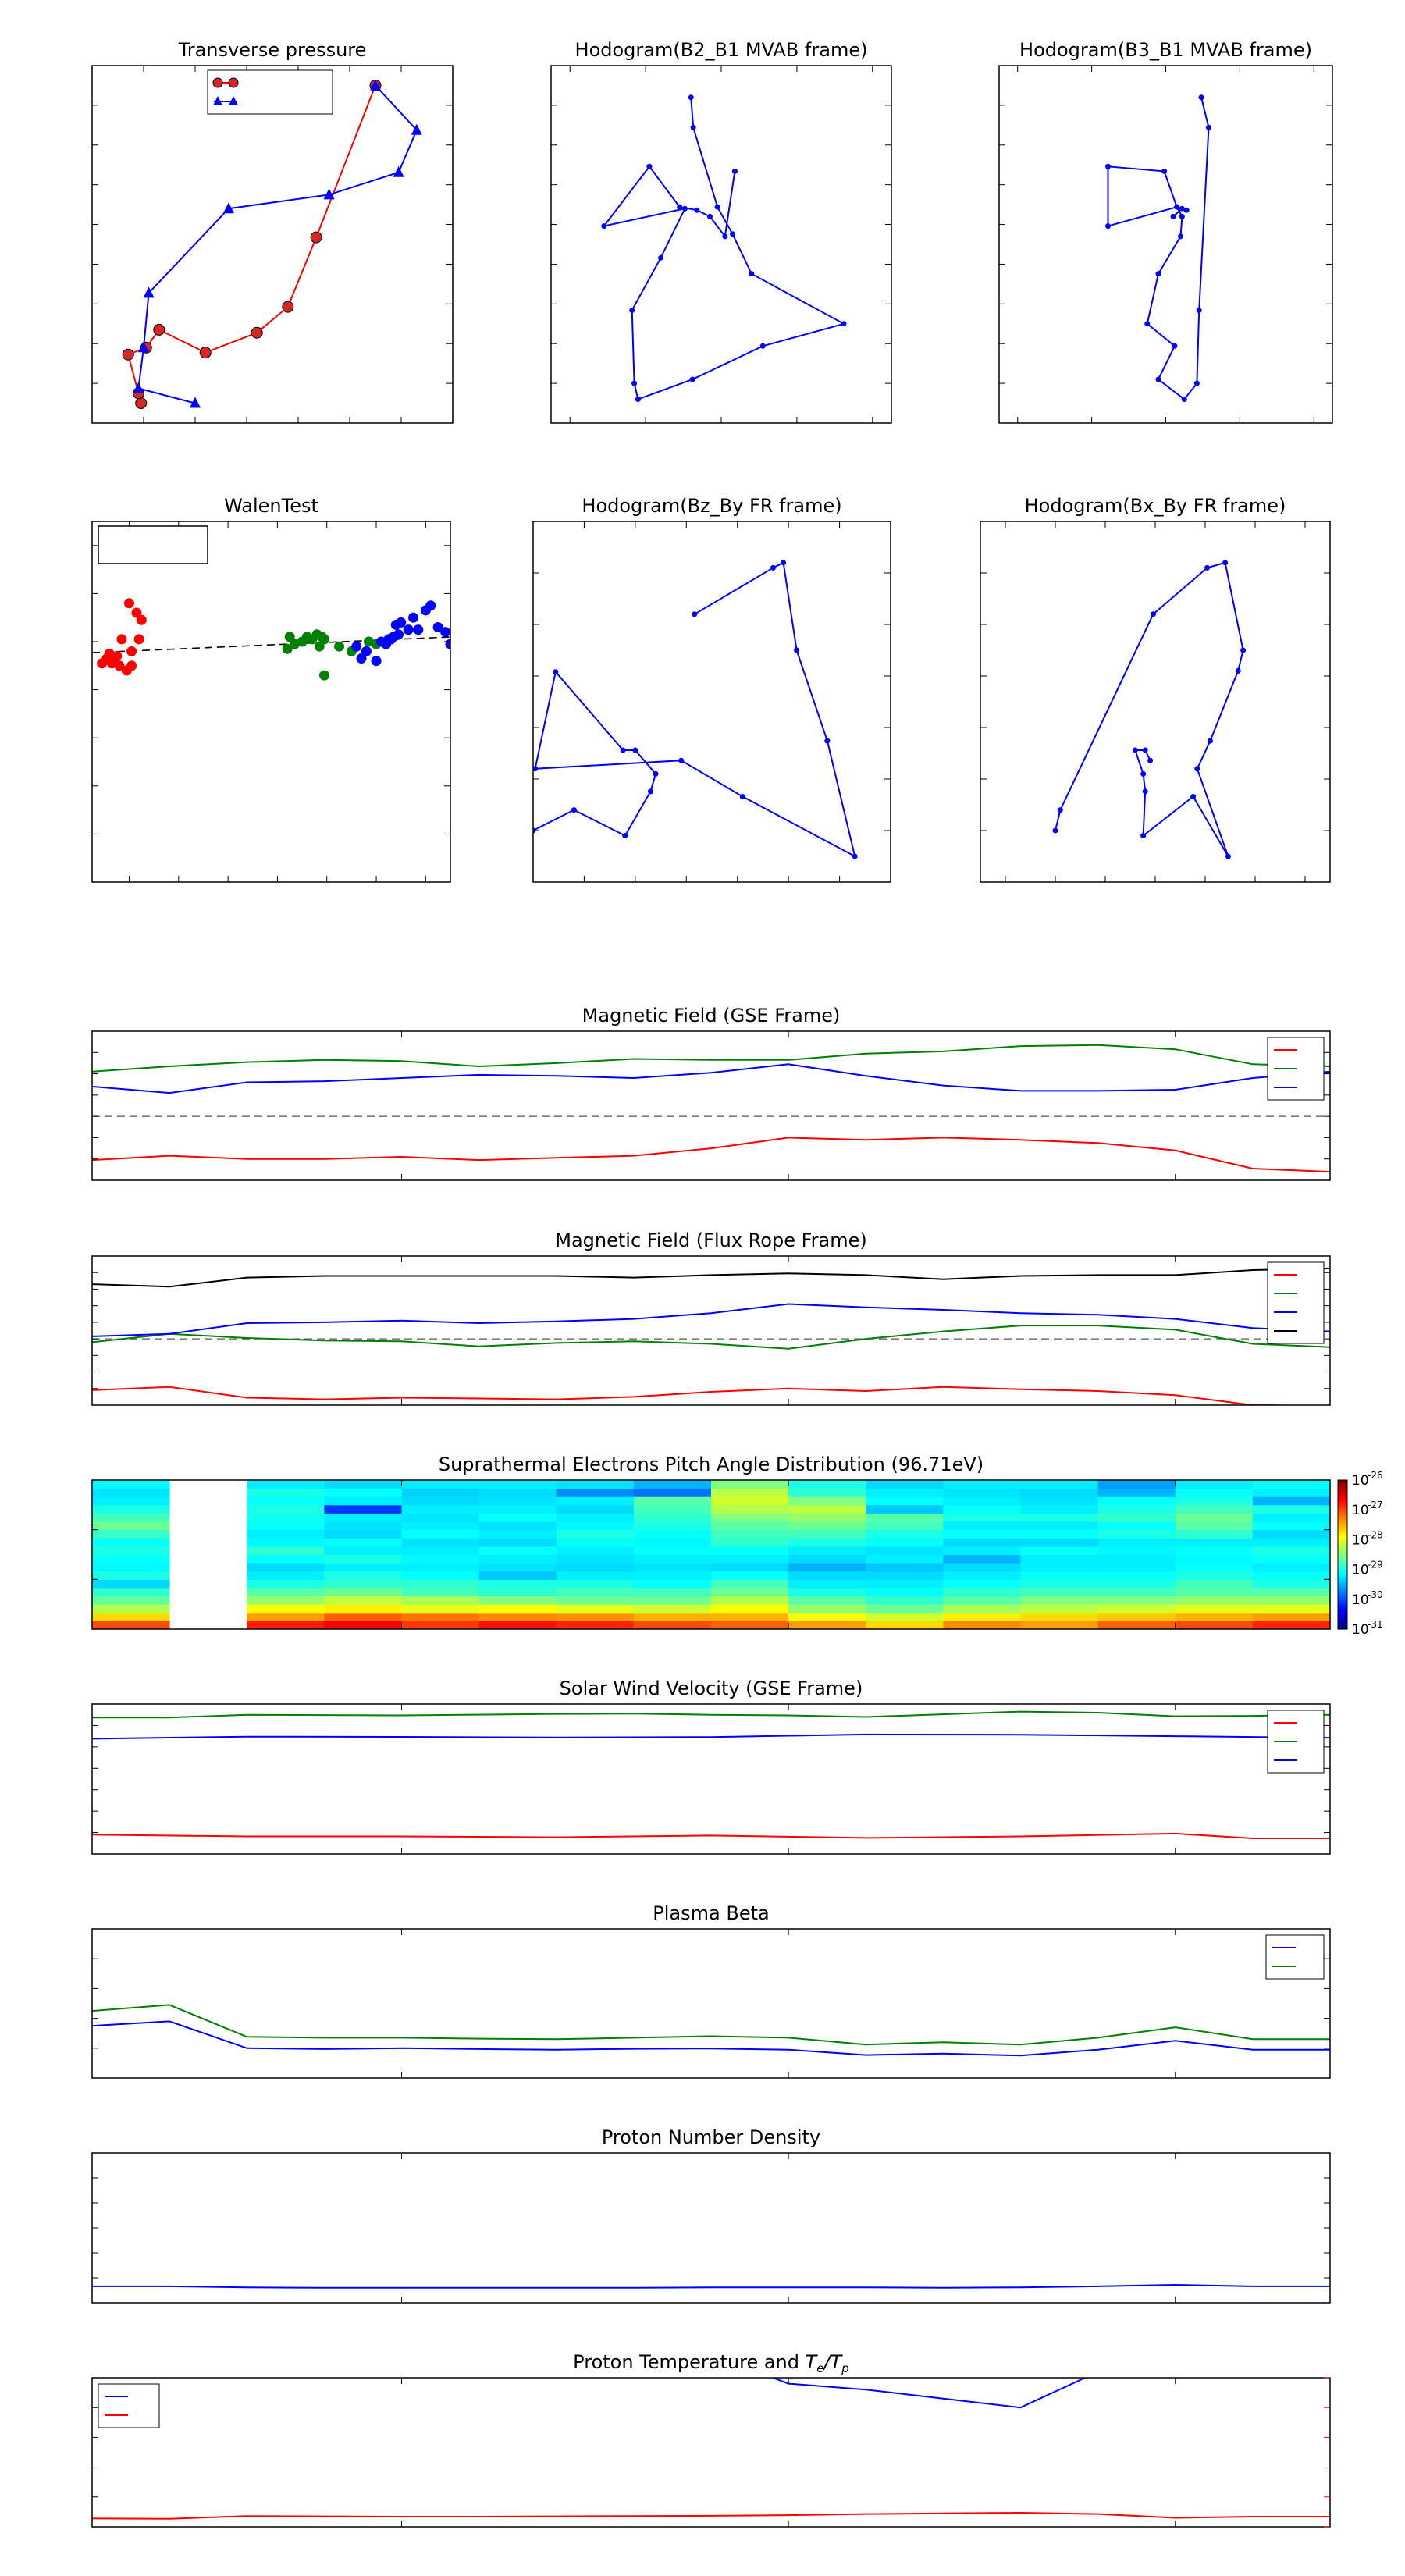 This screenshot has width=1405, height=2576. What do you see at coordinates (712, 689) in the screenshot?
I see `chart-hbz: Hodogram(Bz_By FR frame)` at bounding box center [712, 689].